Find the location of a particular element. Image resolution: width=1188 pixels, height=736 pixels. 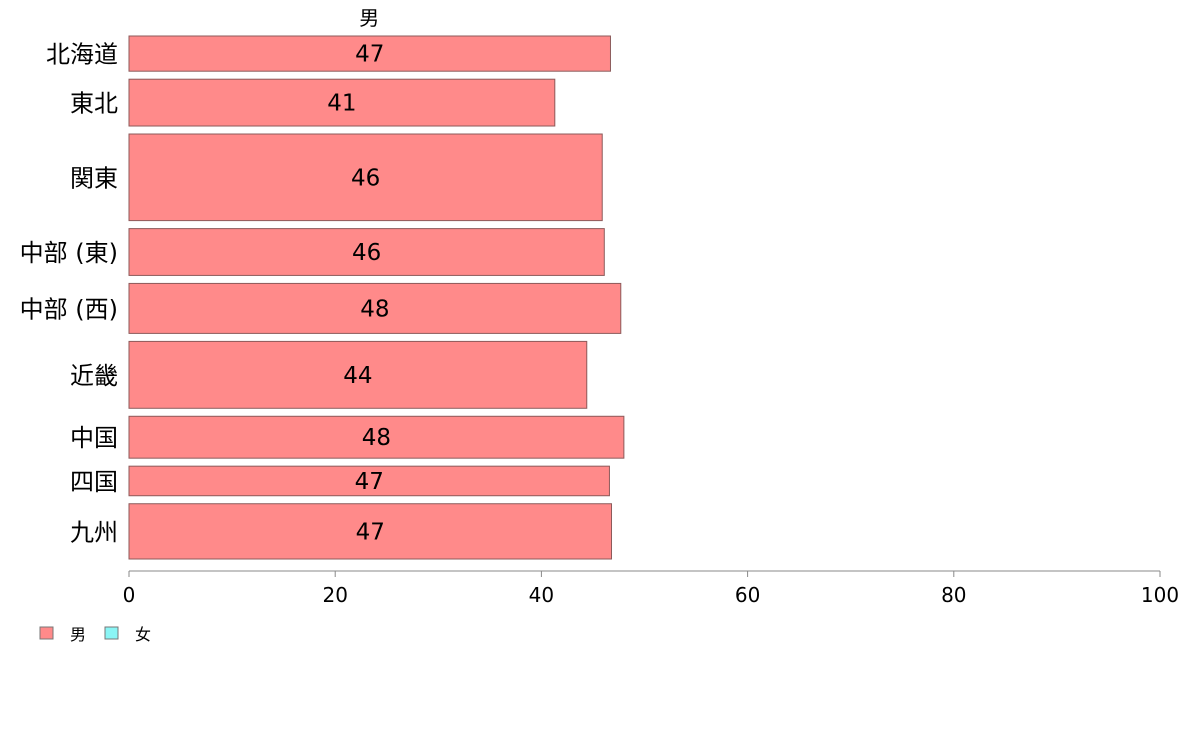

category-label: 中部 (東) is located at coordinates (69, 253).